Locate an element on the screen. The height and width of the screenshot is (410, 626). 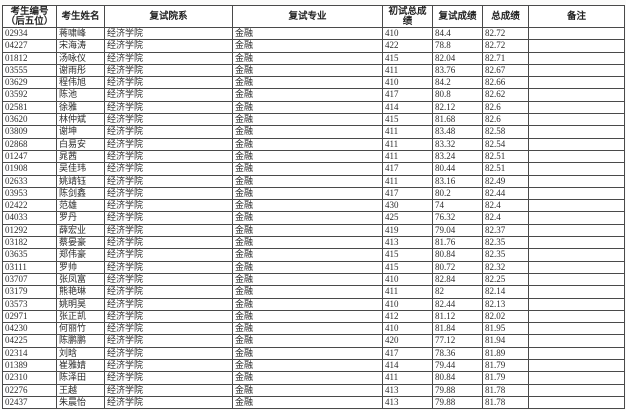
candidate-name-cell: 林仲斌 is located at coordinates (80, 120).